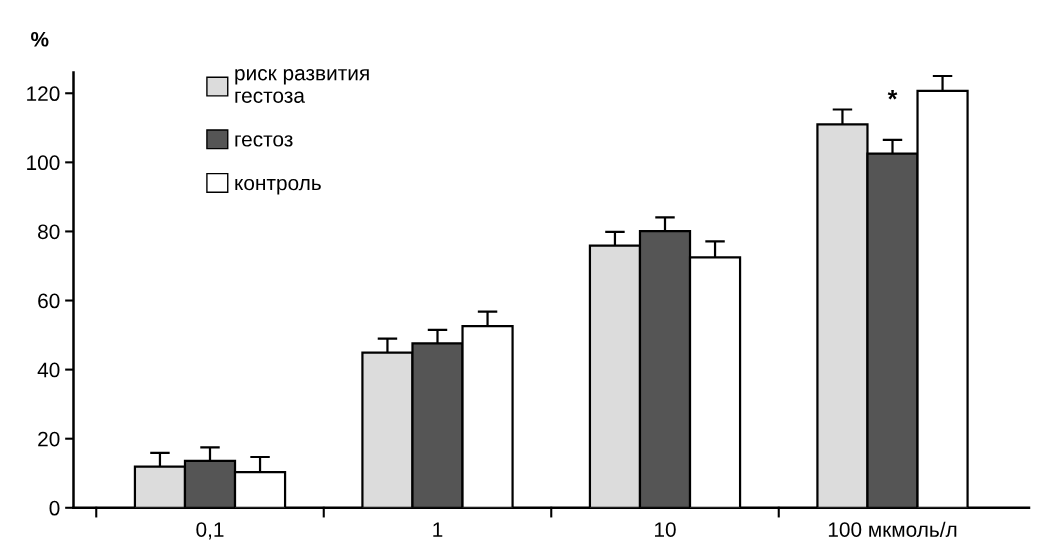  What do you see at coordinates (49, 439) in the screenshot?
I see `y-tick-label: 20` at bounding box center [49, 439].